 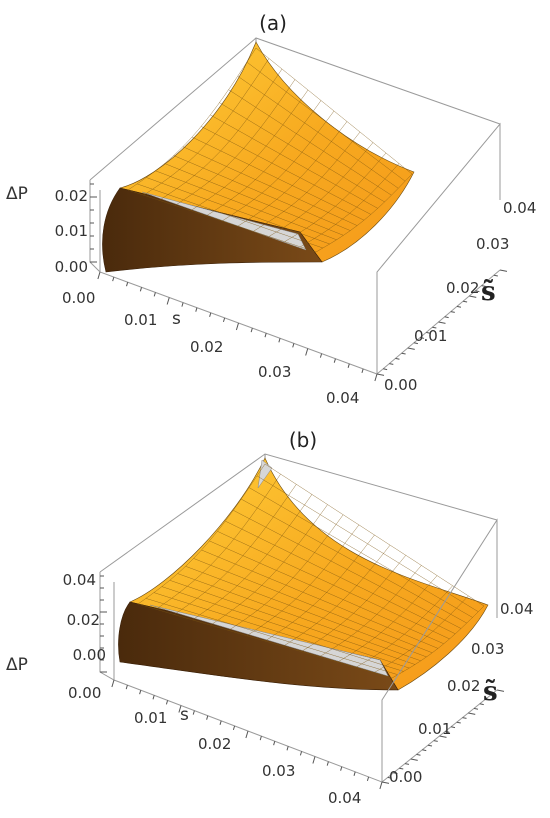 What do you see at coordinates (488, 292) in the screenshot?
I see `y-label-a: s̃` at bounding box center [488, 292].